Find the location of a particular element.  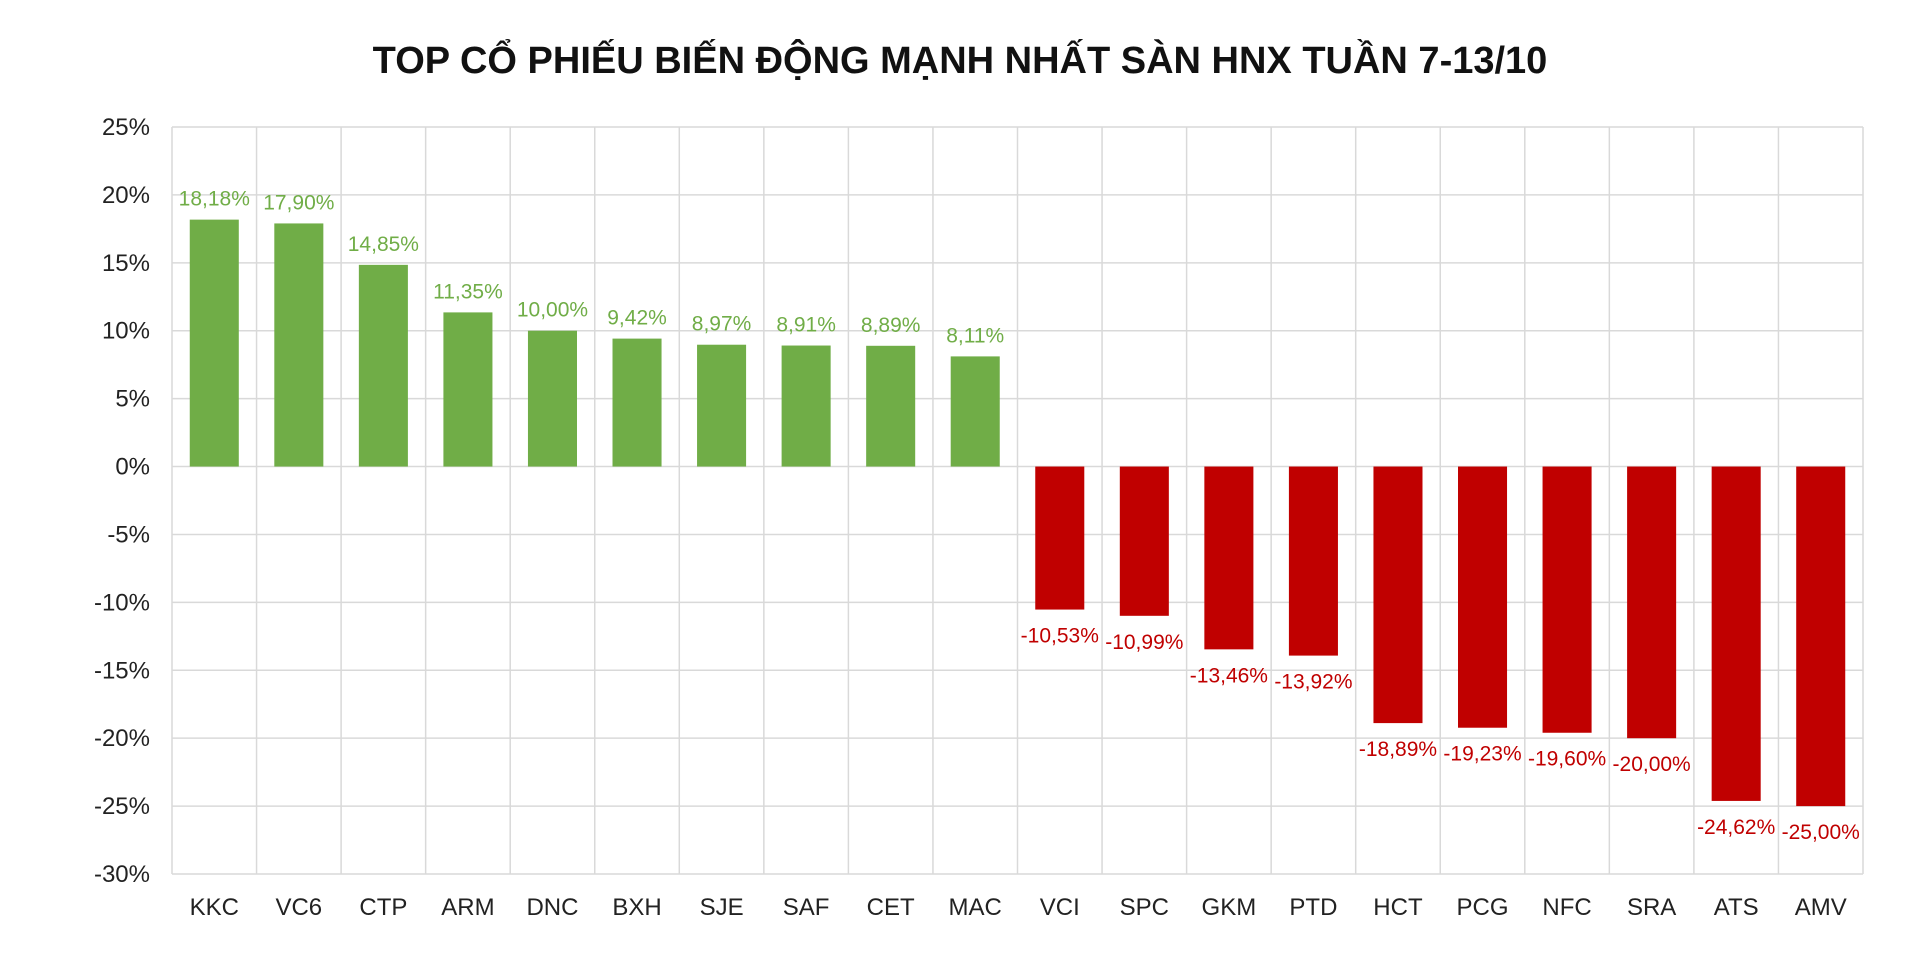

bar-vc6 is located at coordinates (299, 345).